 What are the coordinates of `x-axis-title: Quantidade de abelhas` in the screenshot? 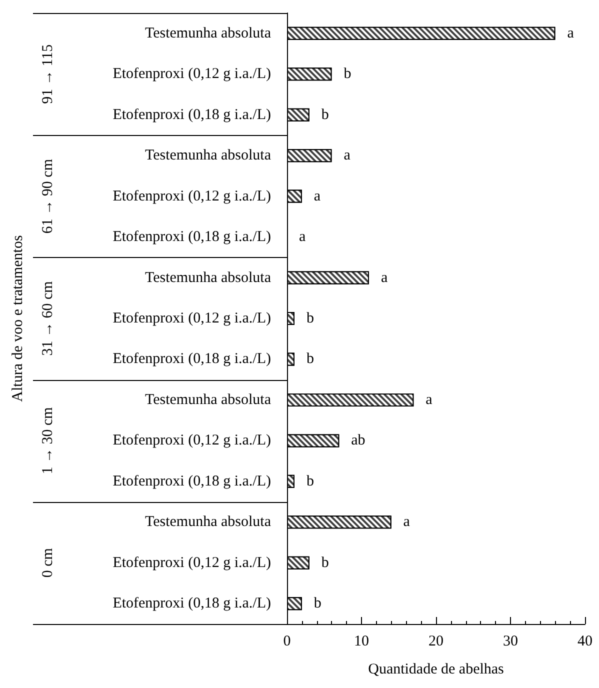 It's located at (436, 670).